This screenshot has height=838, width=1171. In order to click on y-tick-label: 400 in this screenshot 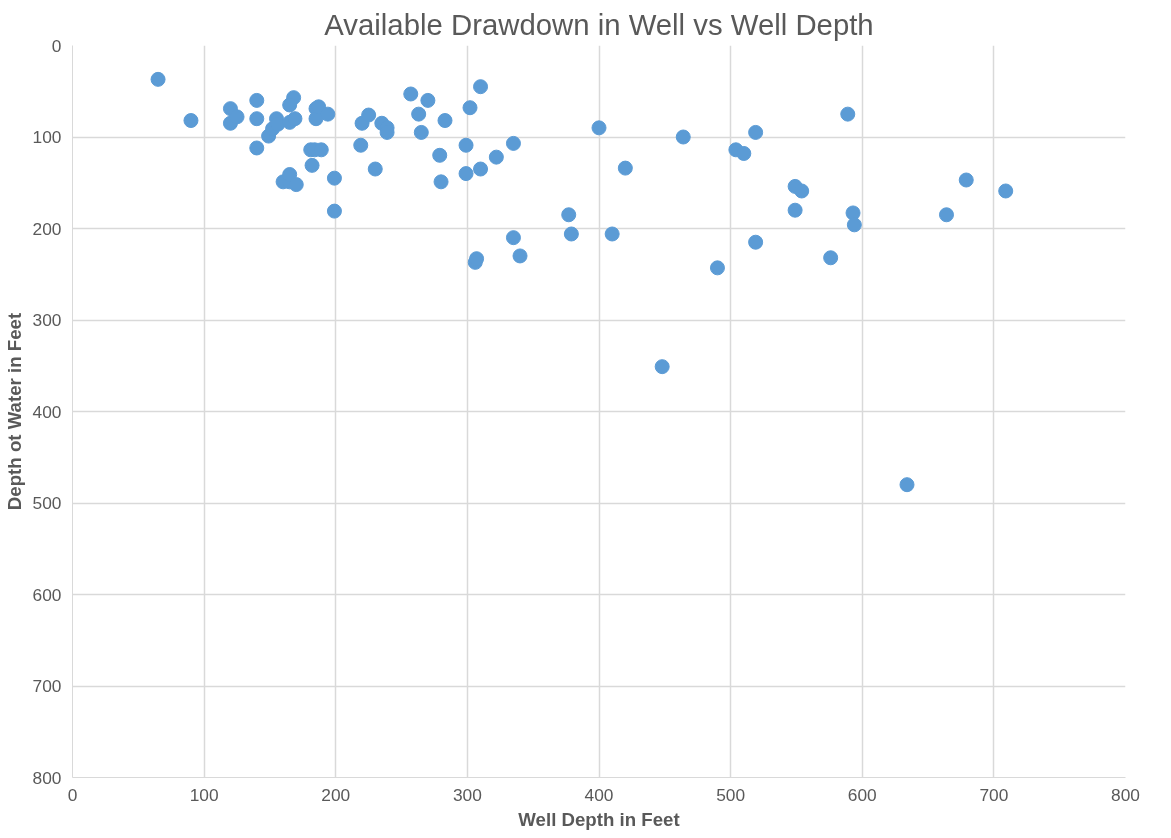, I will do `click(47, 411)`.